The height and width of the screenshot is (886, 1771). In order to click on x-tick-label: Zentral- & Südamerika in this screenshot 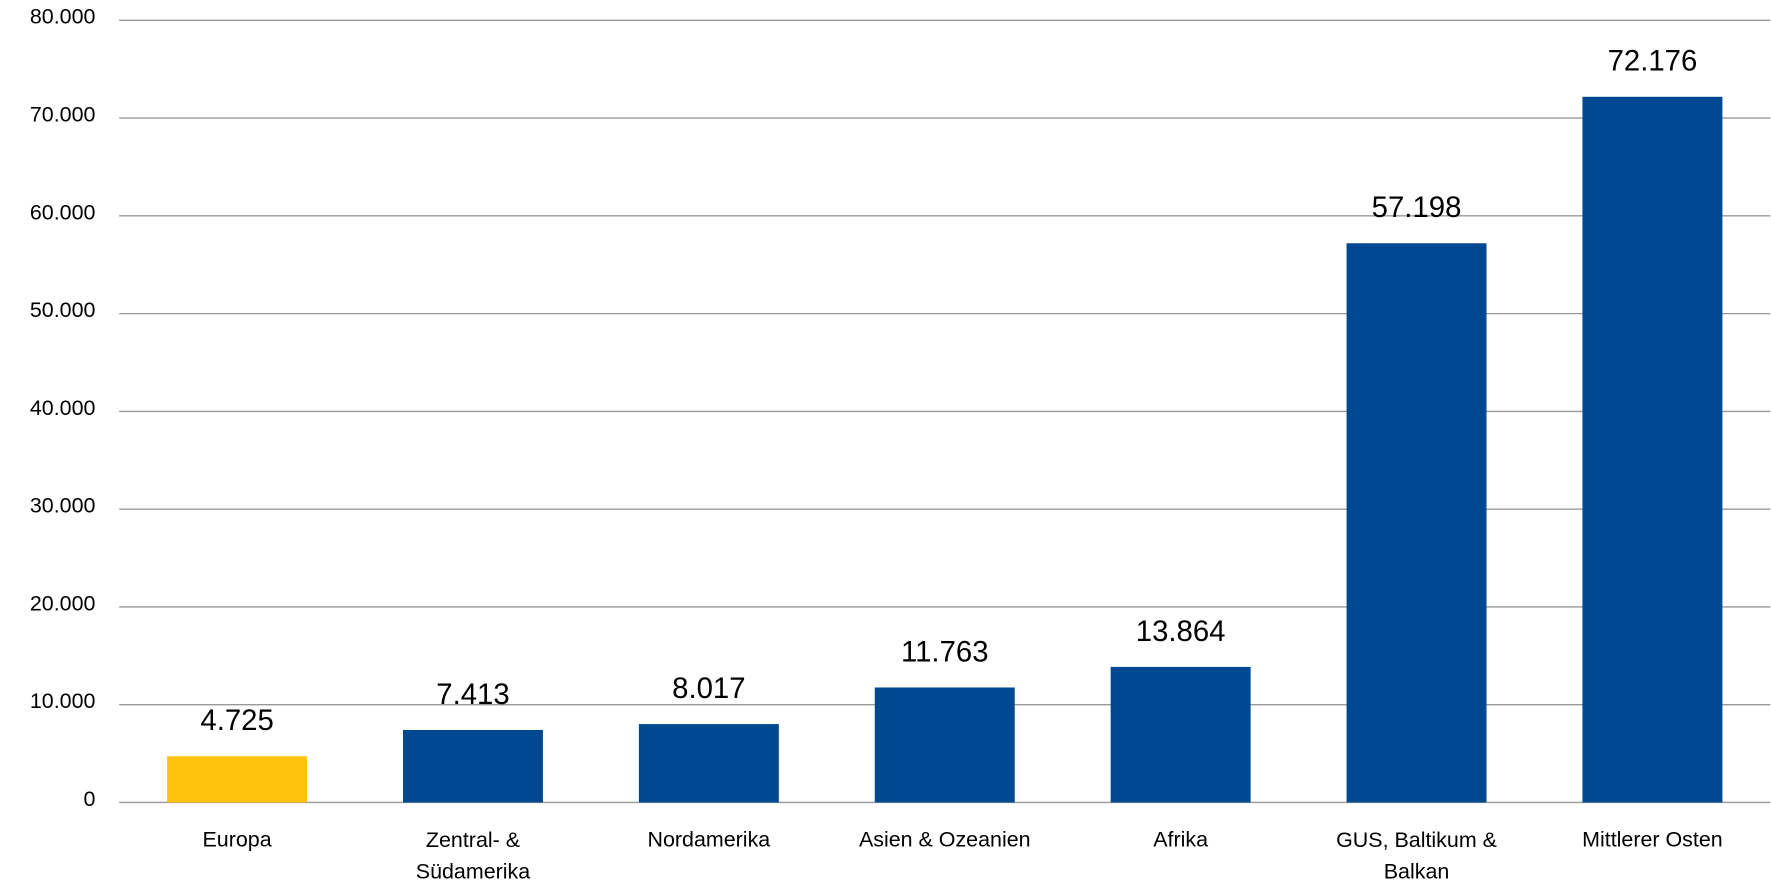, I will do `click(473, 856)`.